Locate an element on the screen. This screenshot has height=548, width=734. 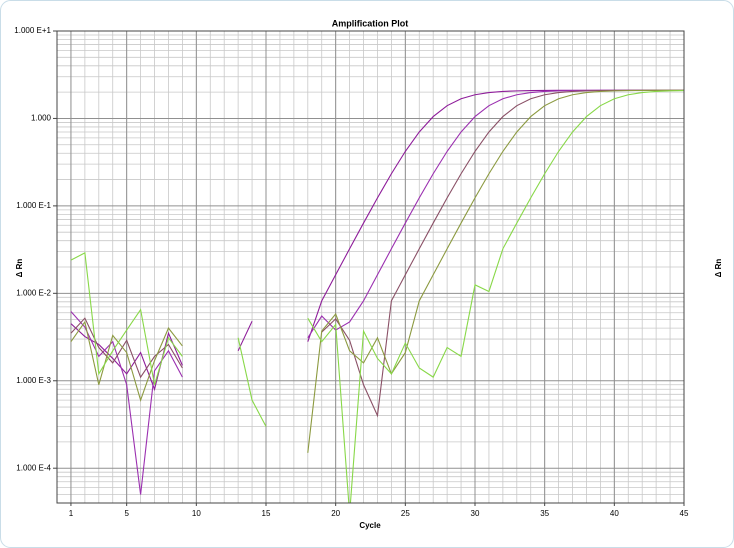
y-tick-label: 1.000 E-3 is located at coordinates (33, 380).